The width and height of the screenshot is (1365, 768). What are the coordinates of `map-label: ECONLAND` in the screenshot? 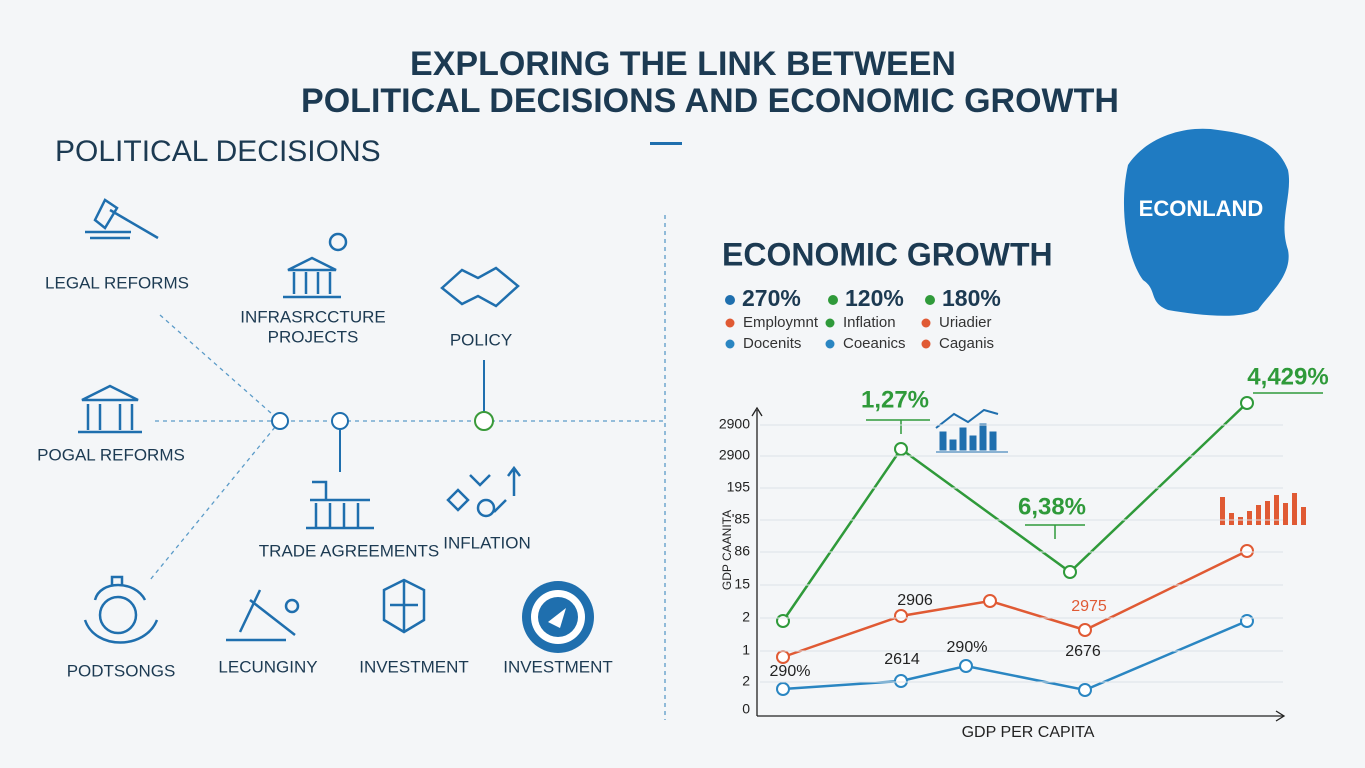 It's located at (1201, 208).